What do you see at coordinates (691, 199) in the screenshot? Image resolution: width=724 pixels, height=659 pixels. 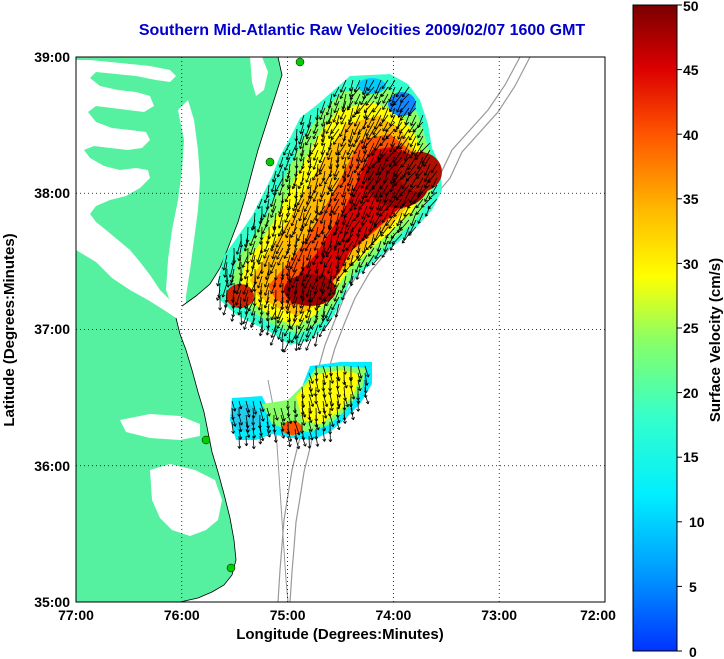 I see `colorbar-tick: 35` at bounding box center [691, 199].